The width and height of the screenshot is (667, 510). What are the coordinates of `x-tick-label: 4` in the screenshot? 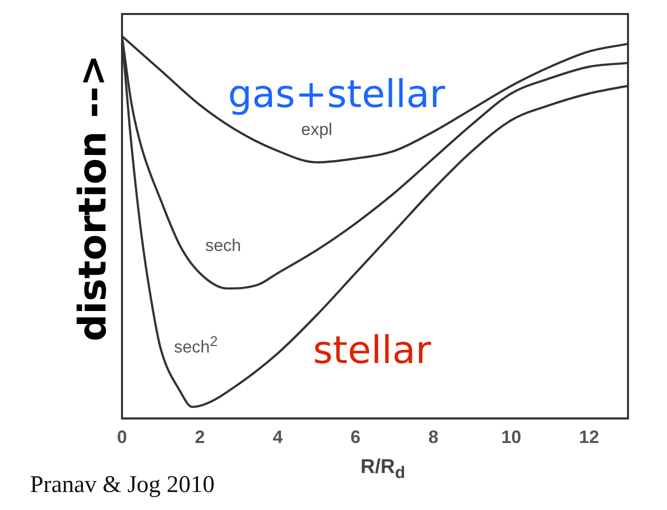 It's located at (277, 437).